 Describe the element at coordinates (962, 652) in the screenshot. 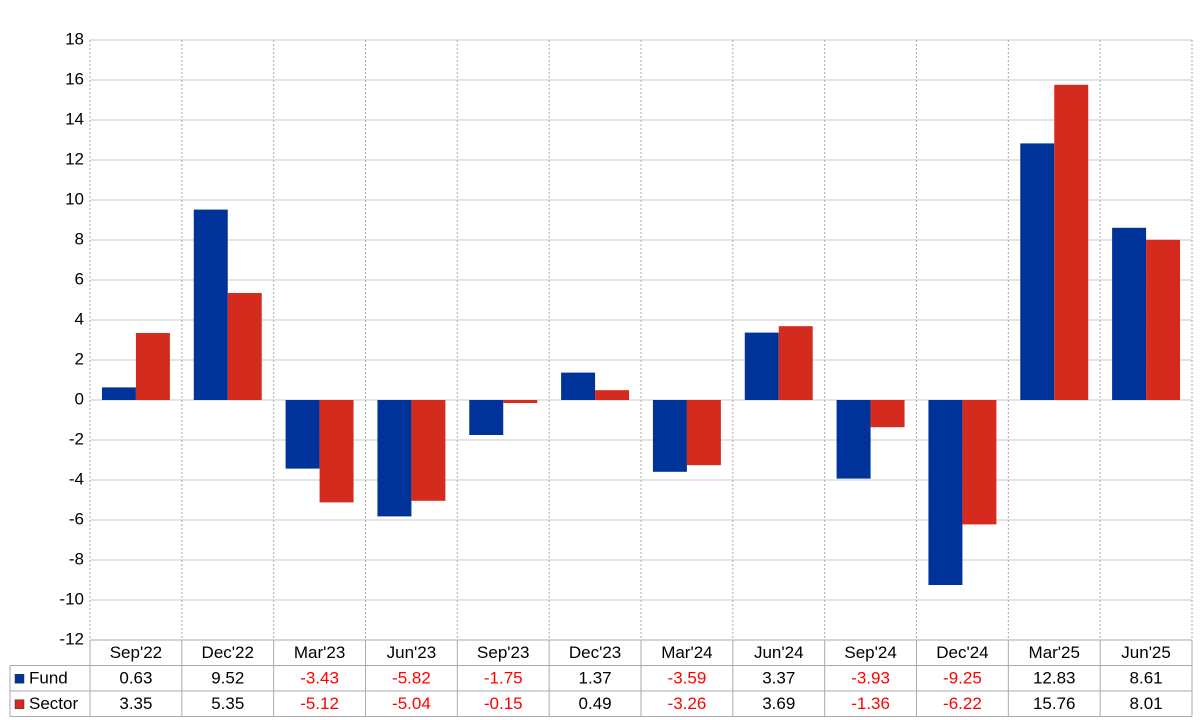

I see `x-tick-label: Dec'24` at that location.